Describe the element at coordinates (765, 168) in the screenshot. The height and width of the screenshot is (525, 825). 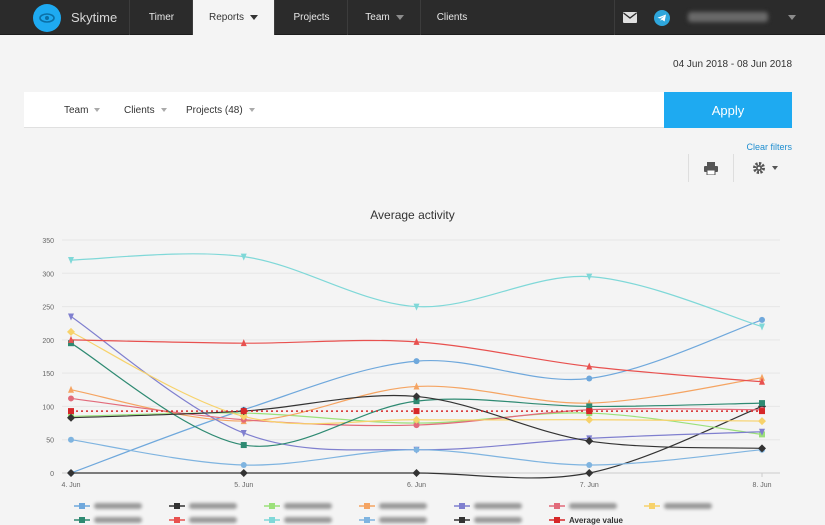
I see `settings-gear-icon` at that location.